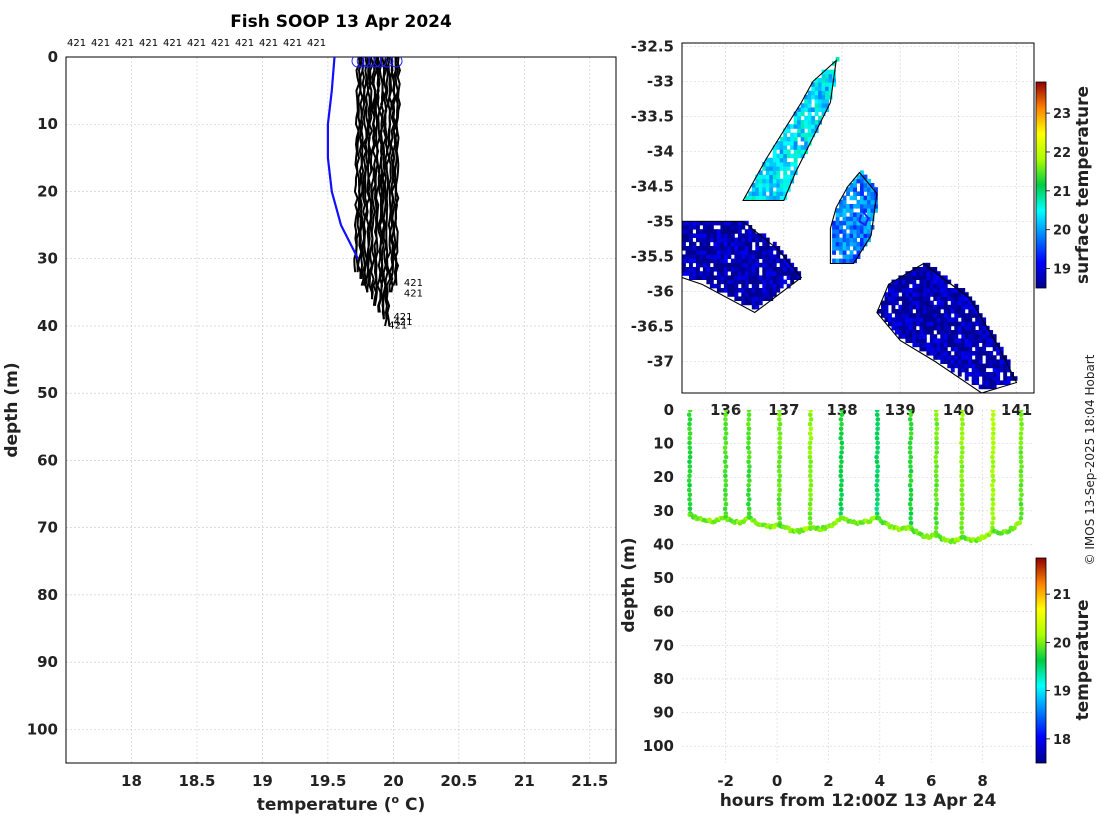 This screenshot has width=1100, height=820. Describe the element at coordinates (1062, 643) in the screenshot. I see `section-colorbar-tick-label: 20` at that location.